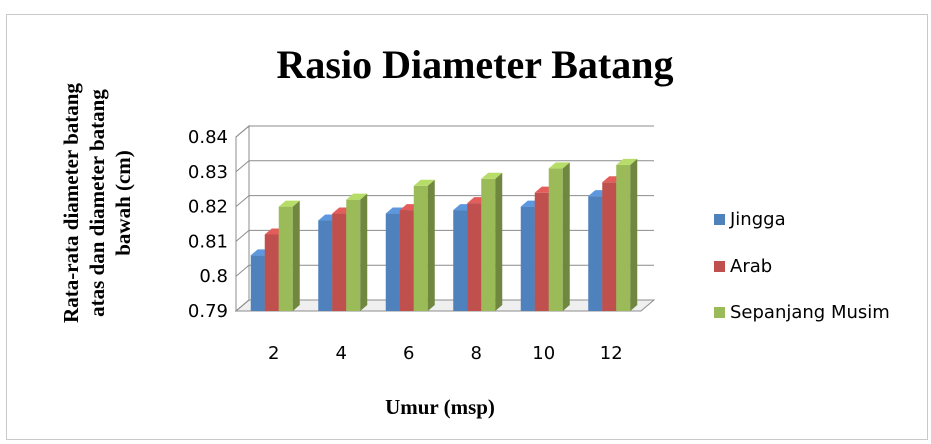 The width and height of the screenshot is (931, 444). What do you see at coordinates (242, 218) in the screenshot?
I see `side-wall` at bounding box center [242, 218].